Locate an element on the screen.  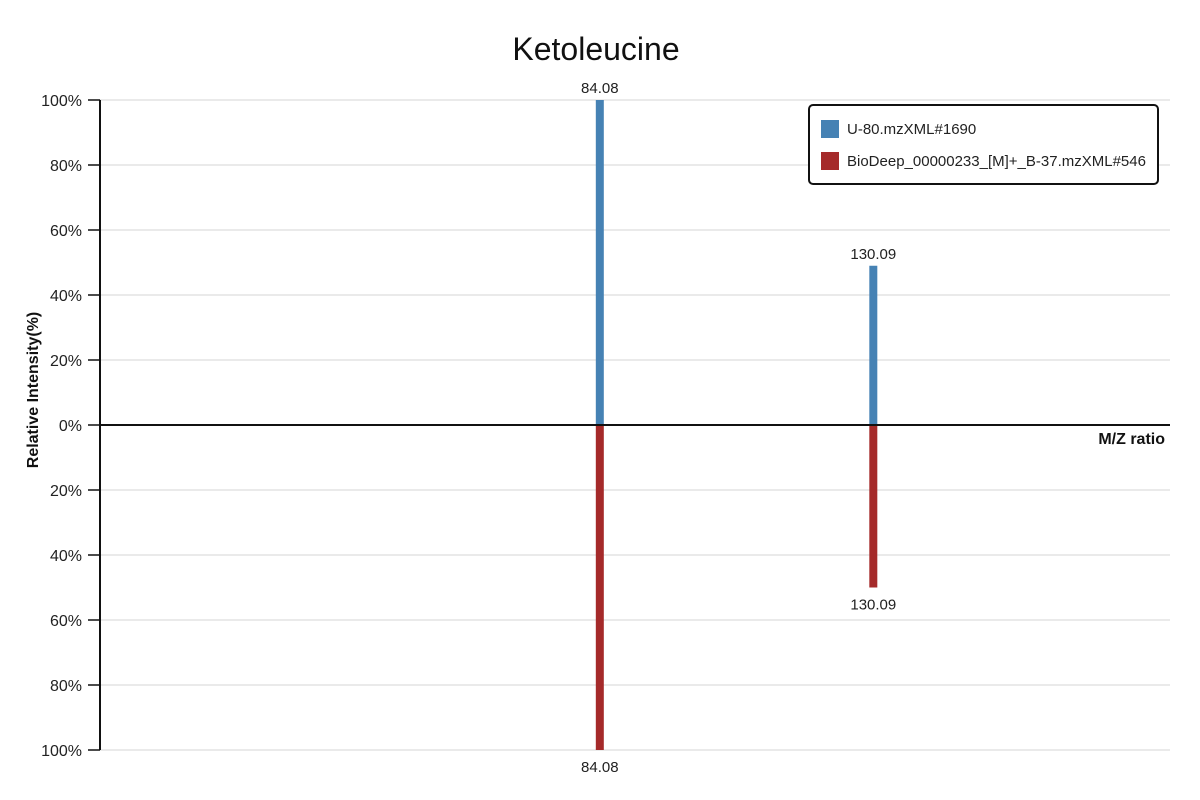
y-tick-label: 0% is located at coordinates (70, 426).